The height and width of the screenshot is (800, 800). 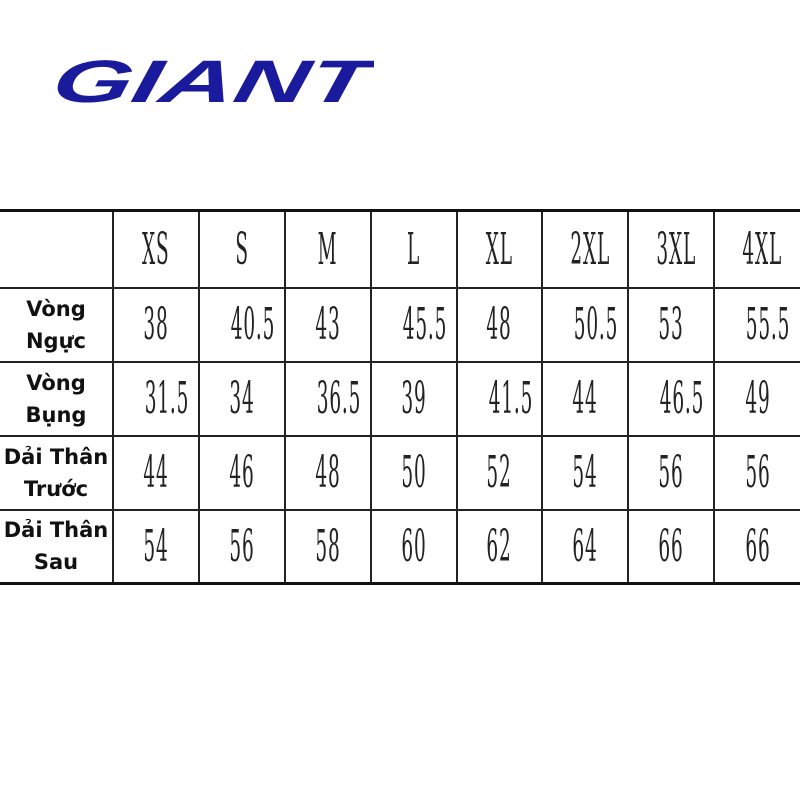 I want to click on measurement-value: 31.5, so click(x=167, y=398).